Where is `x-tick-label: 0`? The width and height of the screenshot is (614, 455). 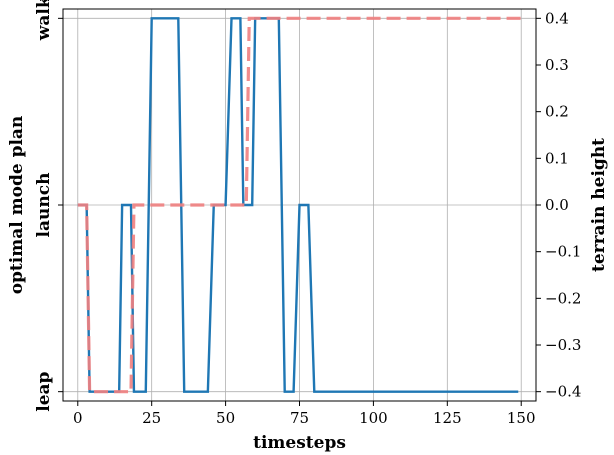 x-tick-label: 0 is located at coordinates (78, 418).